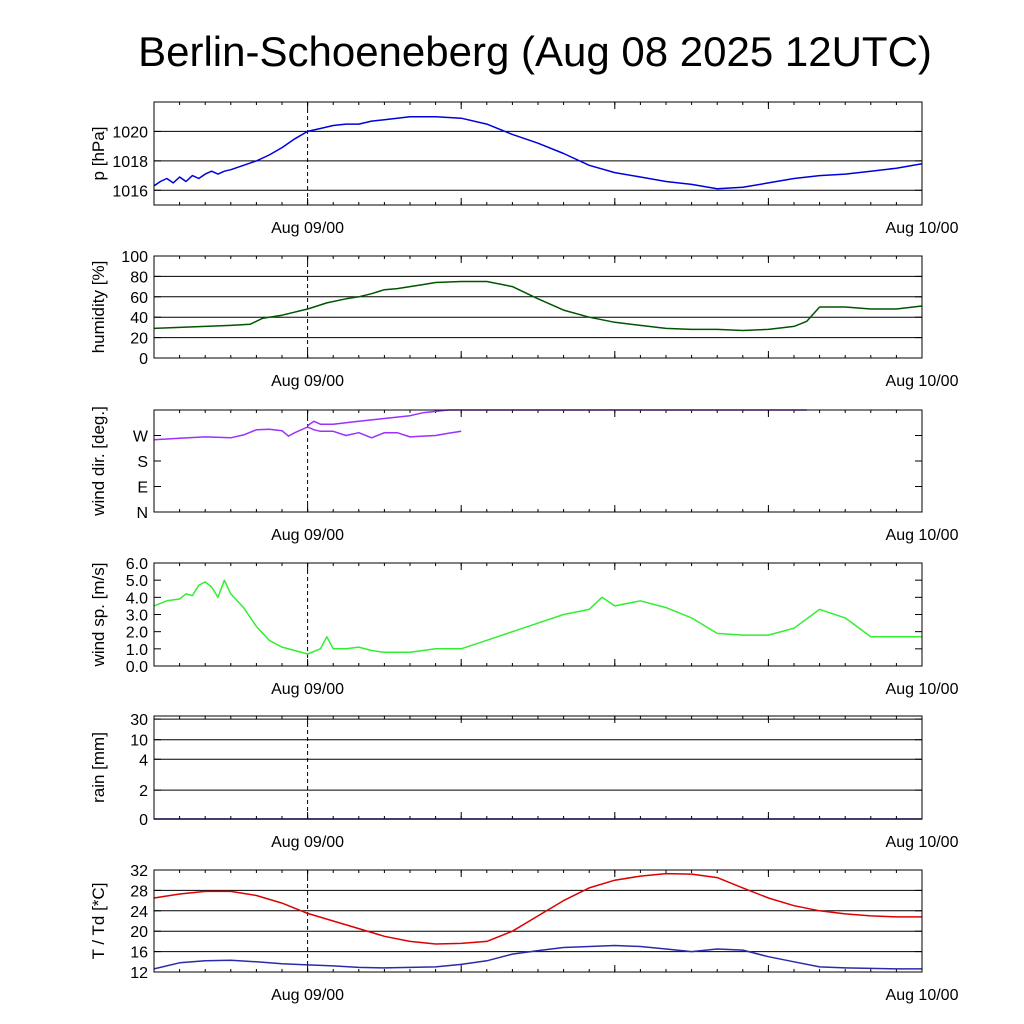 The height and width of the screenshot is (1024, 1024). What do you see at coordinates (137, 616) in the screenshot?
I see `y-tick-label: 3.0` at bounding box center [137, 616].